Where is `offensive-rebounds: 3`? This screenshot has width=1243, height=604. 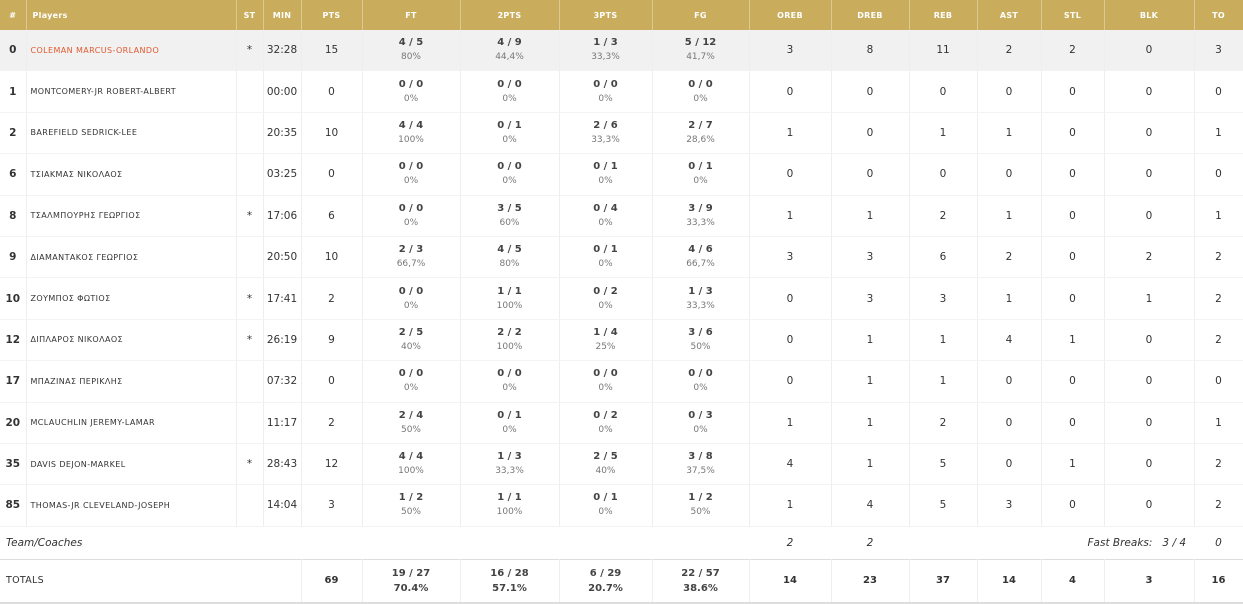
offensive-rebounds: 3 is located at coordinates (790, 257).